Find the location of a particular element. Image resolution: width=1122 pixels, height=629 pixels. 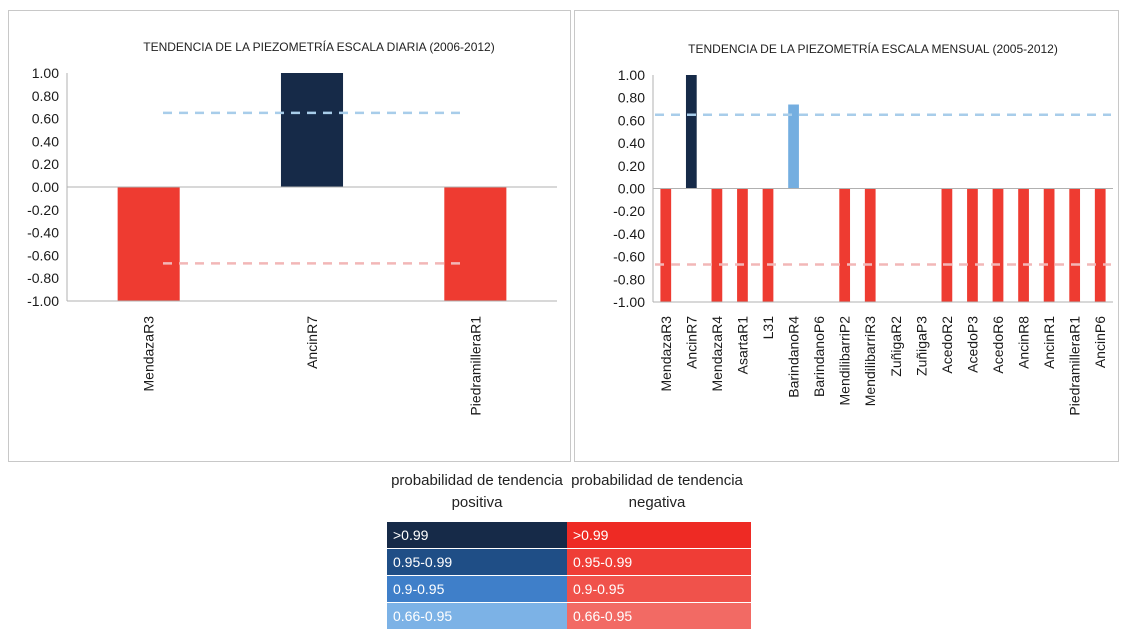

category-label: AcedoP3 is located at coordinates (972, 344).